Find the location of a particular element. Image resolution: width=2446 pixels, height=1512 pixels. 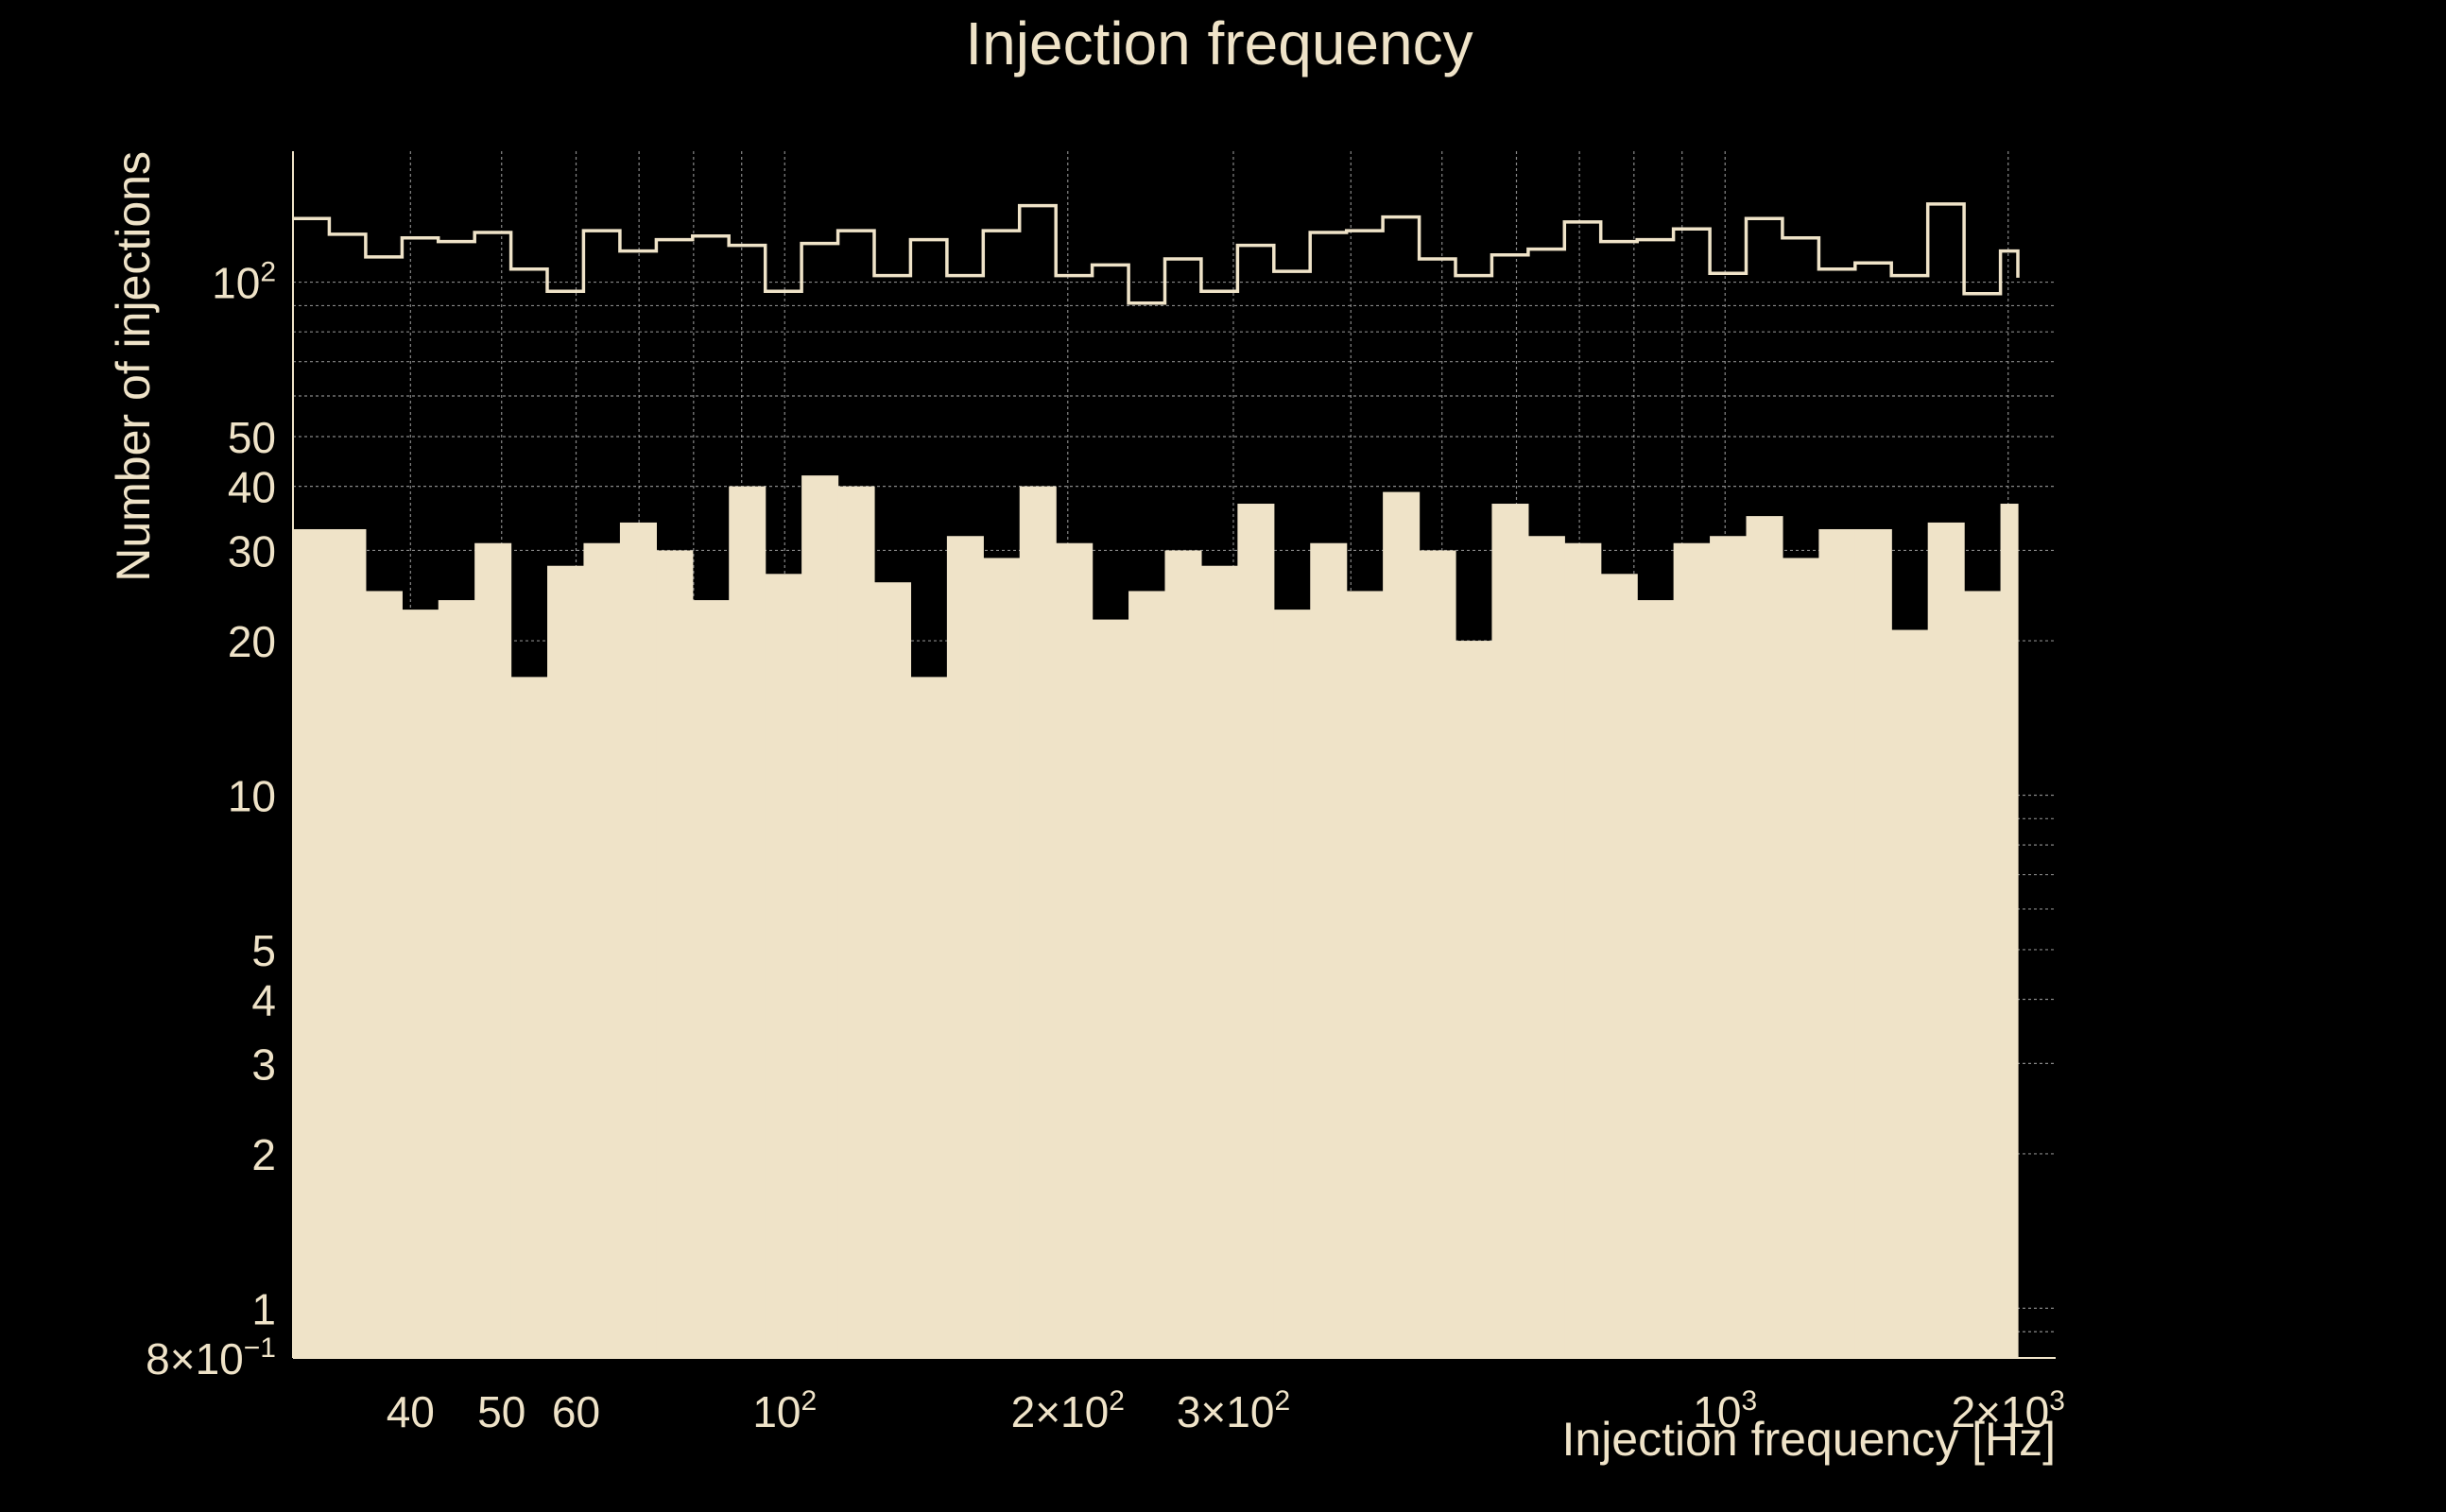

x-tick-labels: 40 50 60 10² 2×10² 3×10² 10³ 2×10³ is located at coordinates (1226, 1410).